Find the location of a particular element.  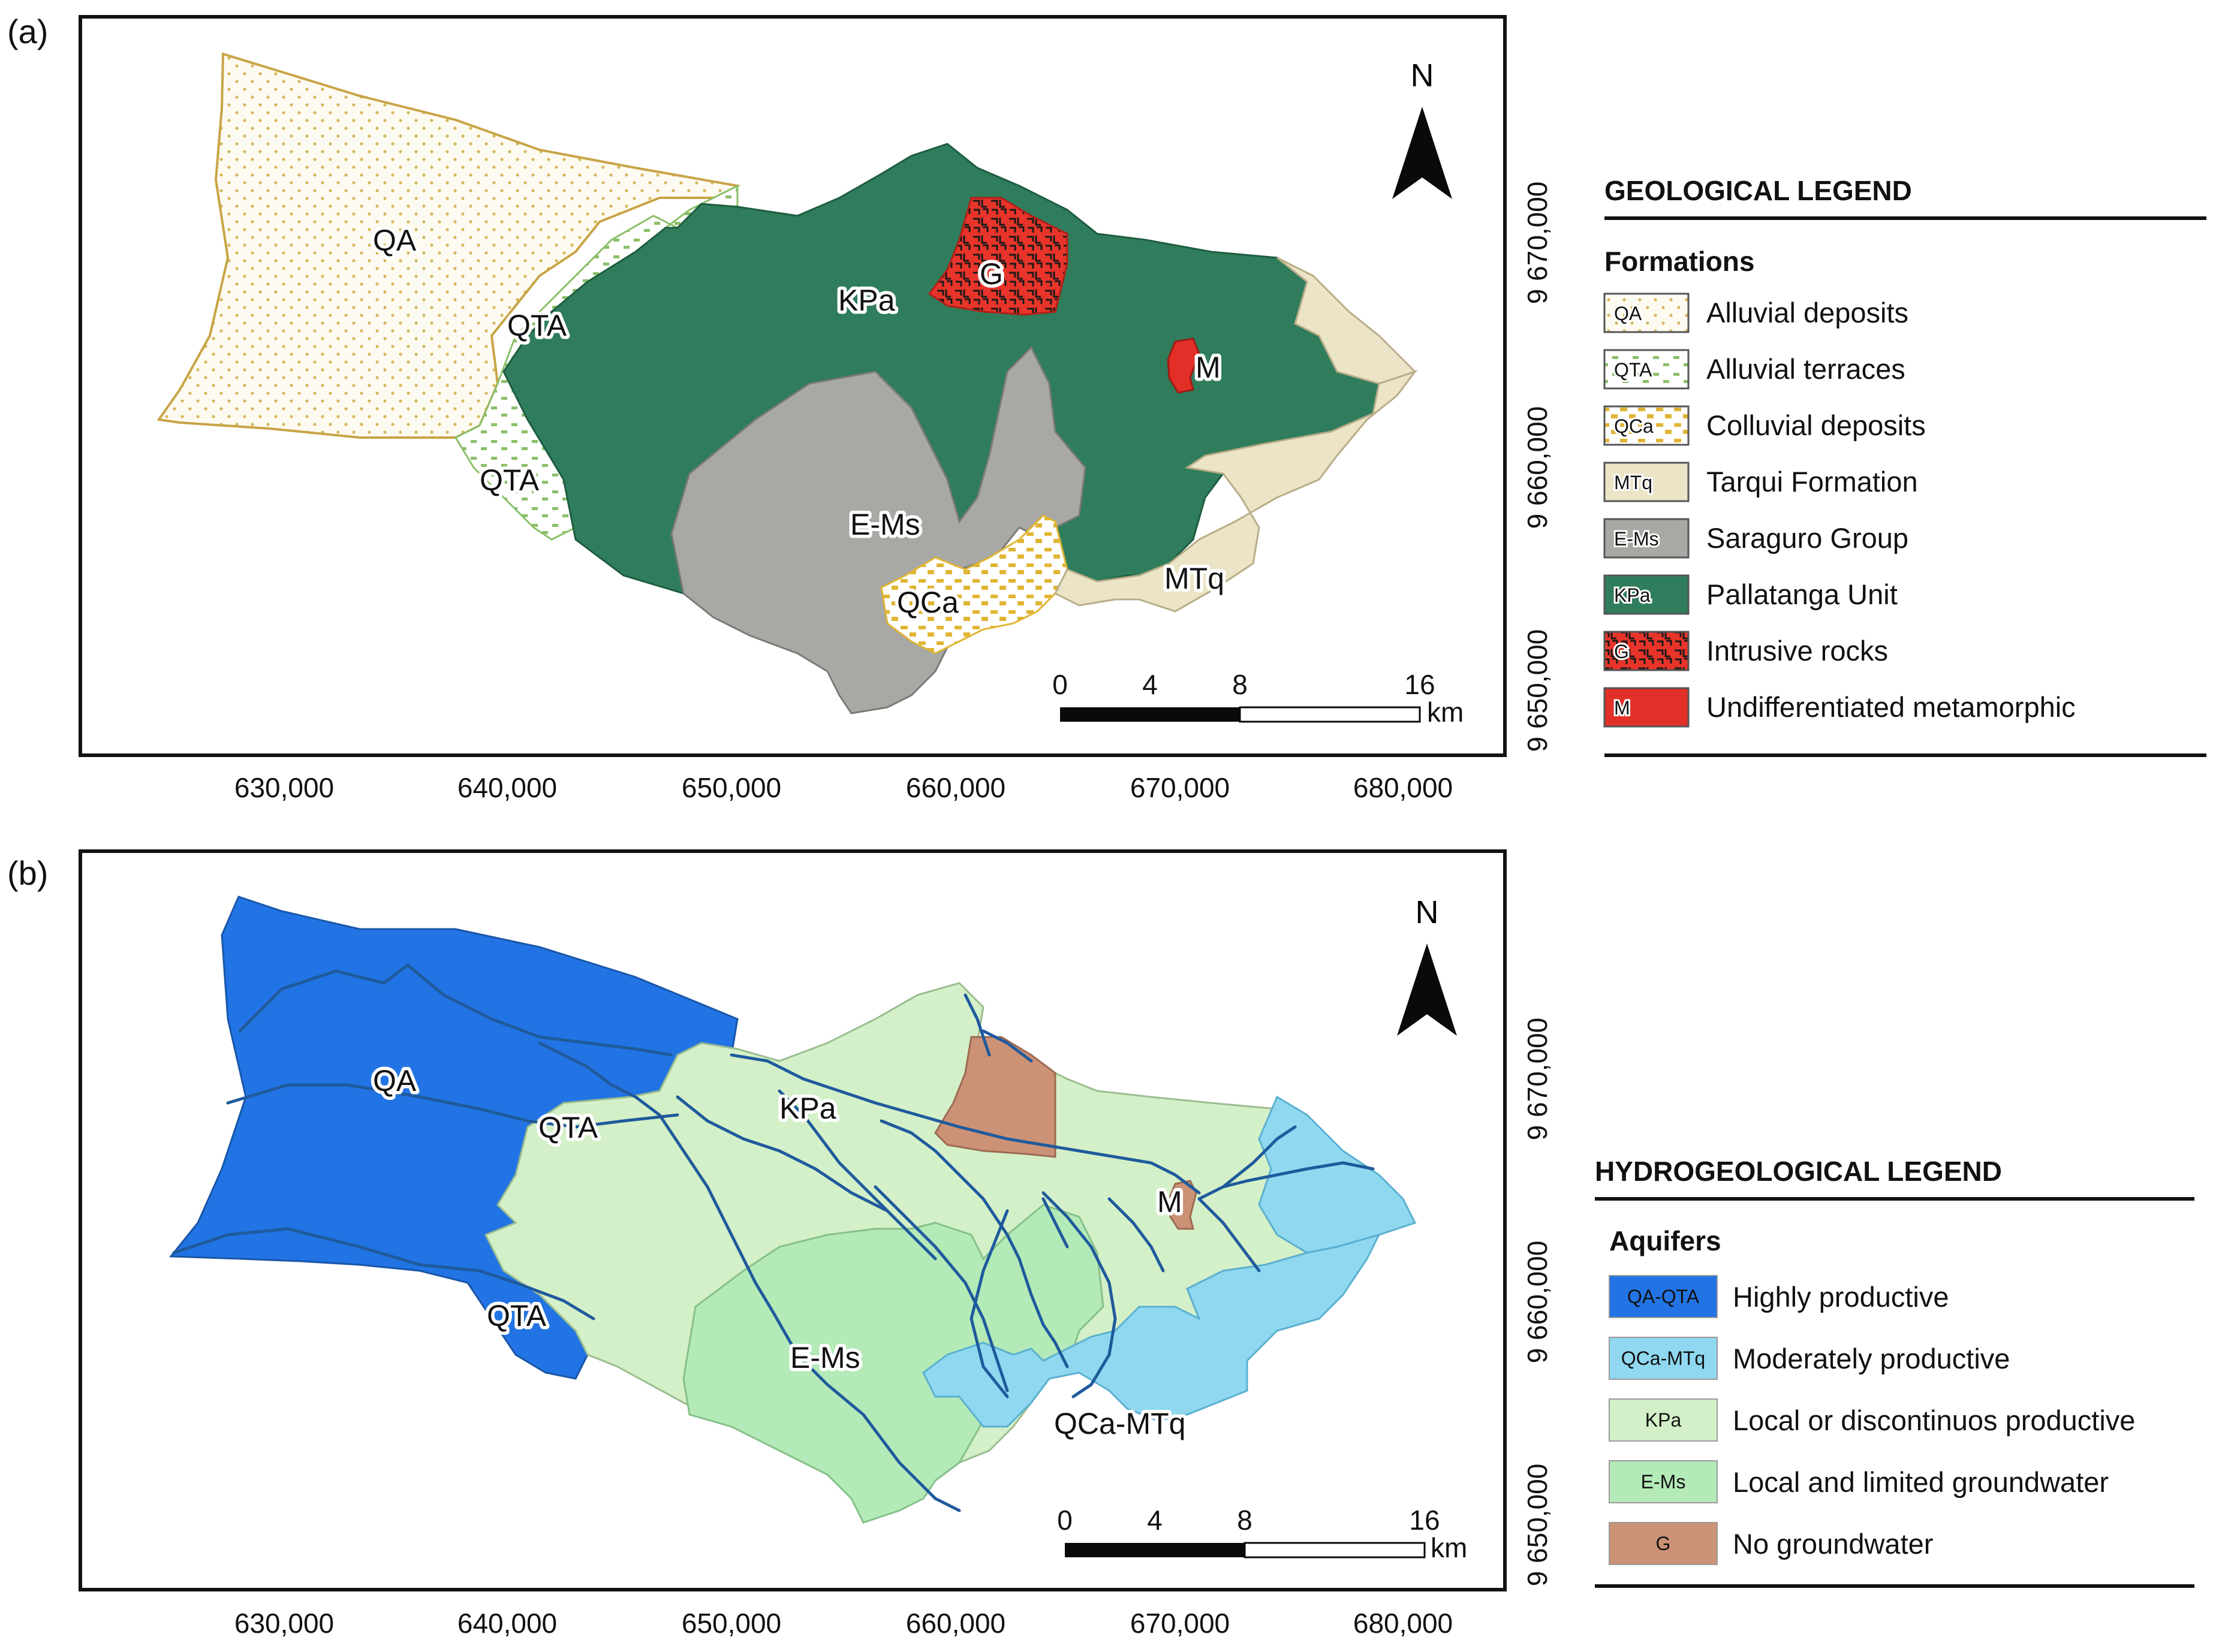

legend-a-item: G Intrusive rocks is located at coordinates (1745, 651).